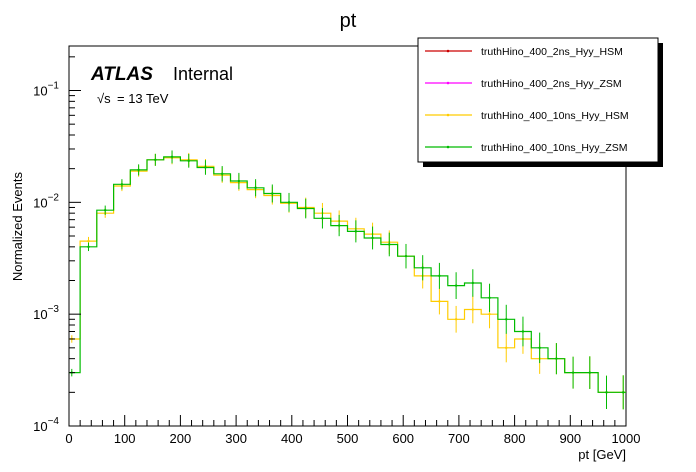  What do you see at coordinates (459, 438) in the screenshot?
I see `x-tick-label: 700` at bounding box center [459, 438].